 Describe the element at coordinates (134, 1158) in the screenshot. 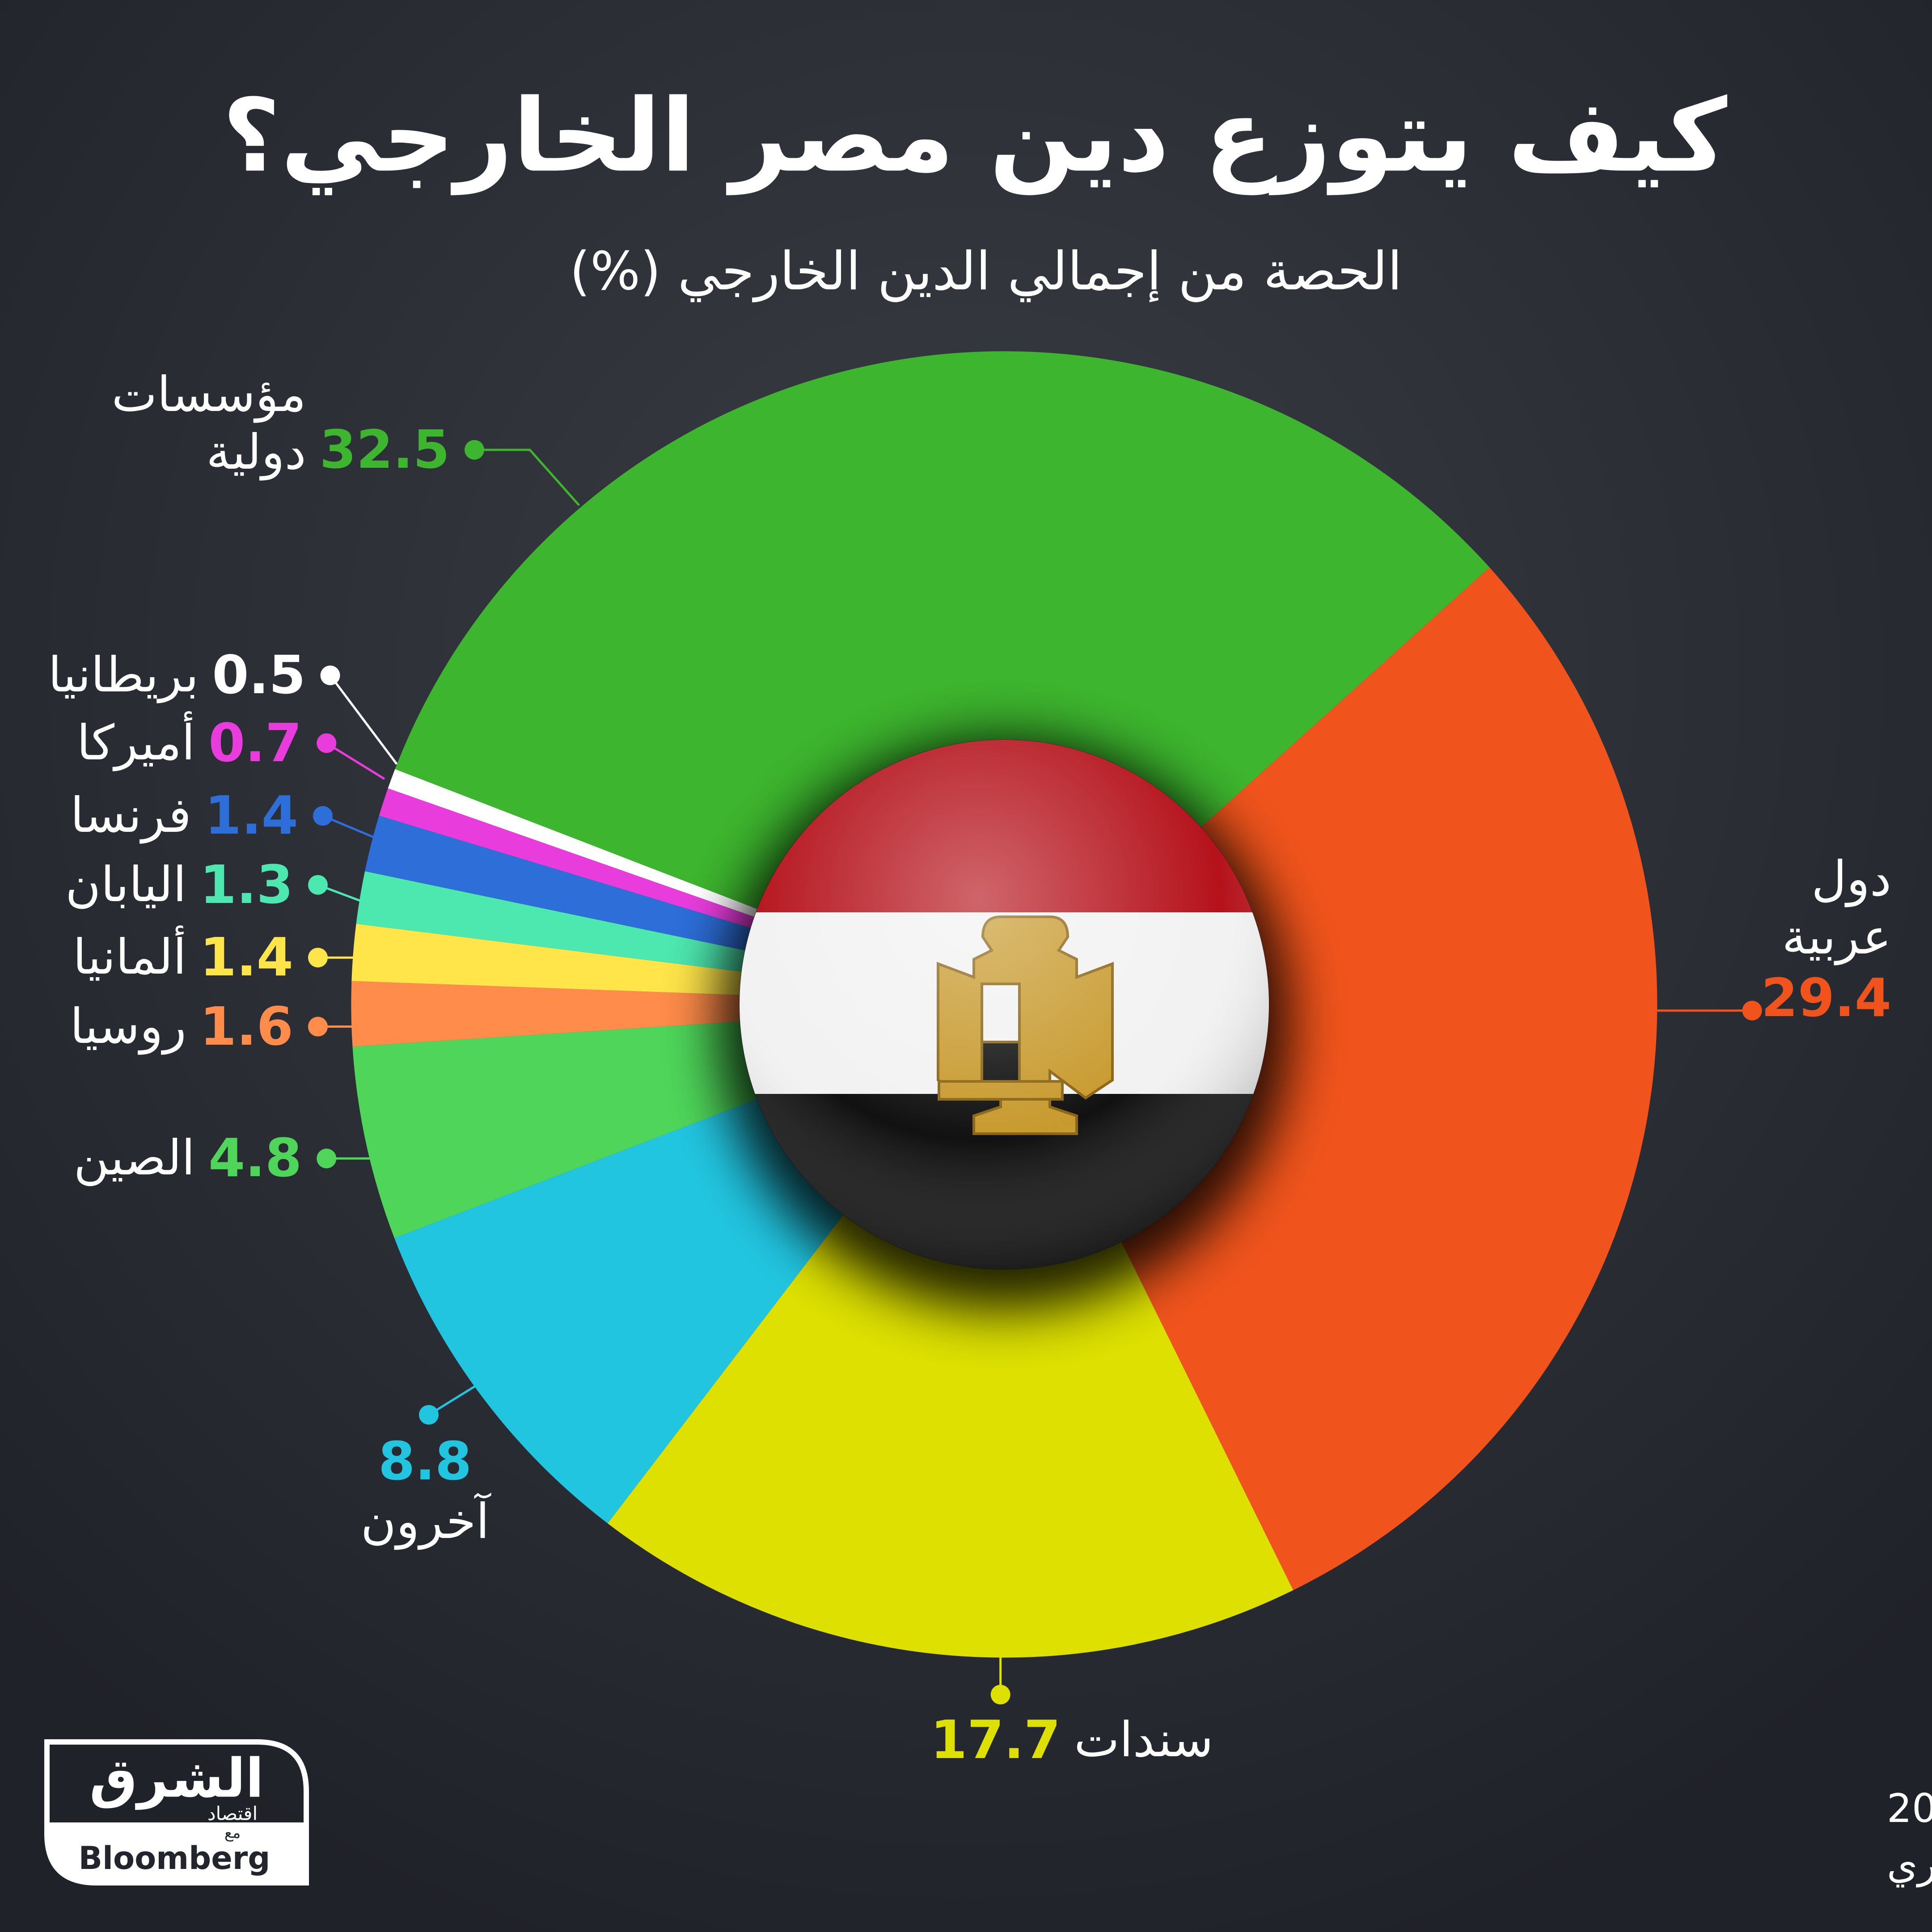

I see `category-label: الصين` at that location.